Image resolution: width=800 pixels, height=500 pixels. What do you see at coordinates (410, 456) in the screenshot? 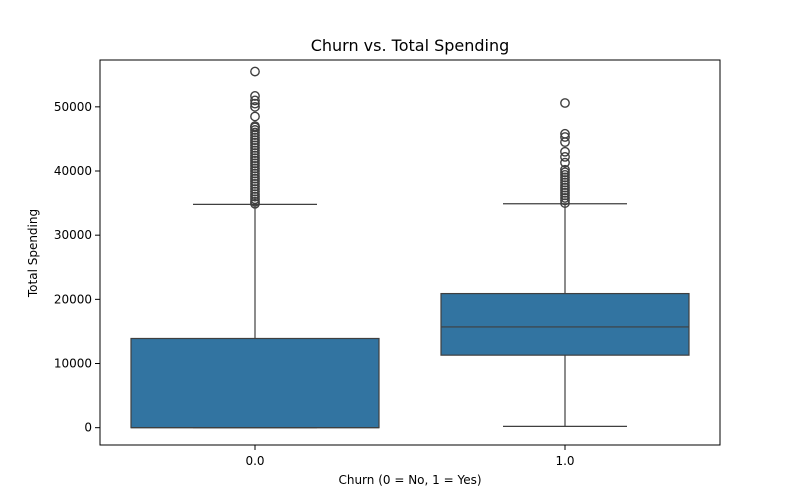
I see `x-axis: 0.0 1.0` at bounding box center [410, 456].